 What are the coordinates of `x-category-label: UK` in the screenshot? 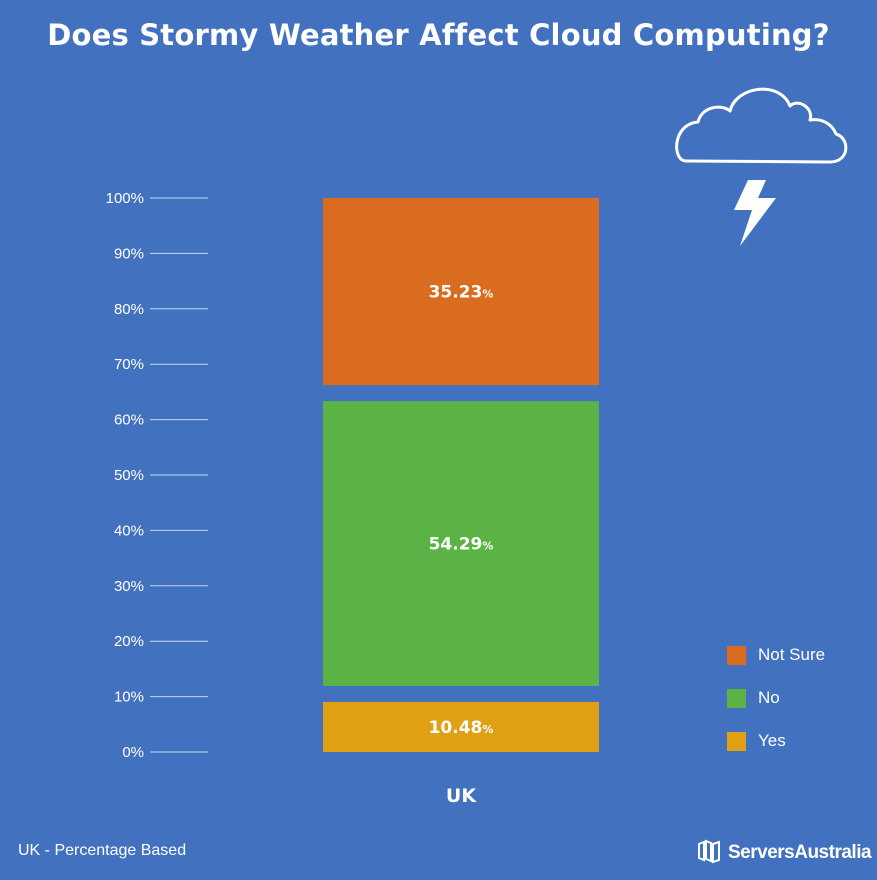 It's located at (461, 796).